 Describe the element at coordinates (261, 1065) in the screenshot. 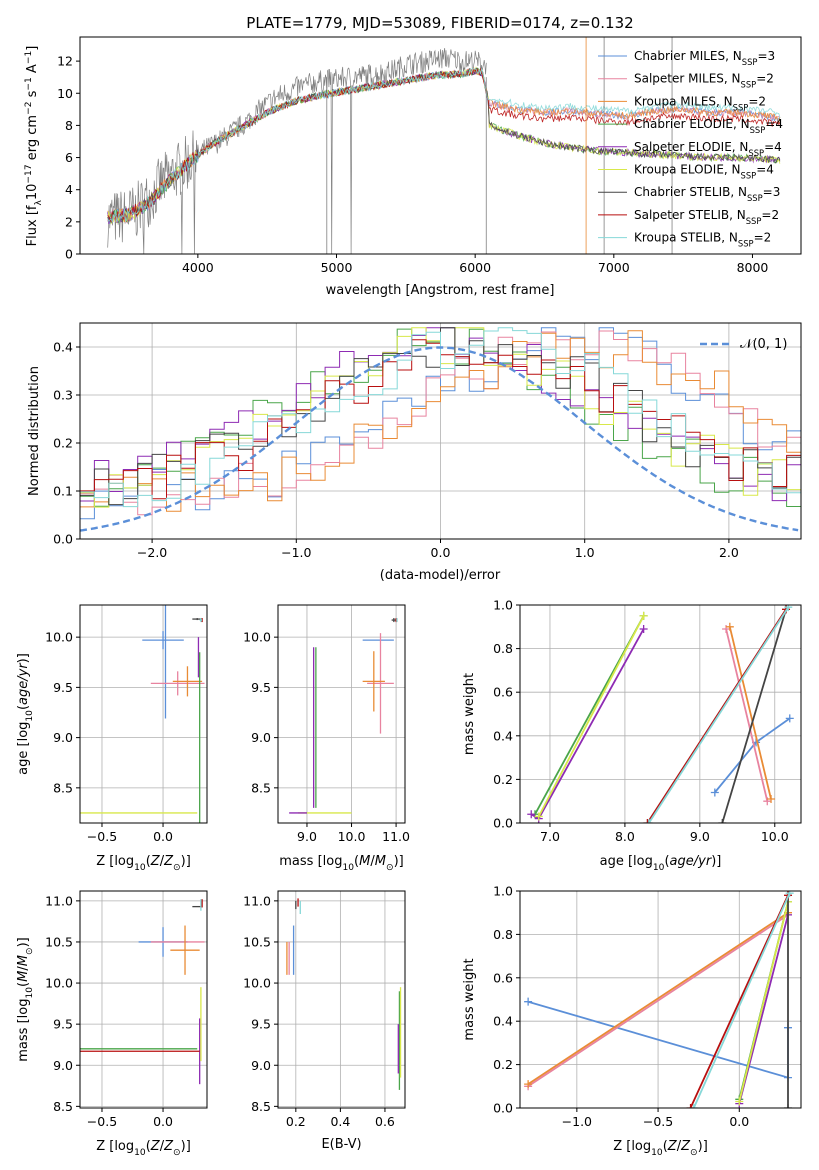

I see `y-tick-label: 9.0` at that location.